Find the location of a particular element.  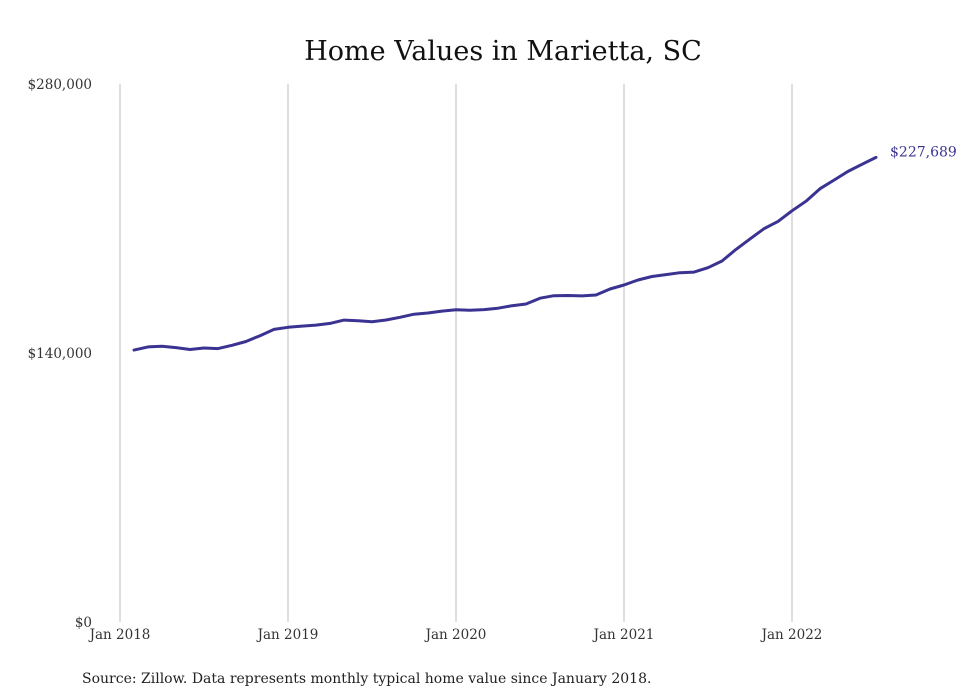

y-tick-label: $140,000 is located at coordinates (60, 354).